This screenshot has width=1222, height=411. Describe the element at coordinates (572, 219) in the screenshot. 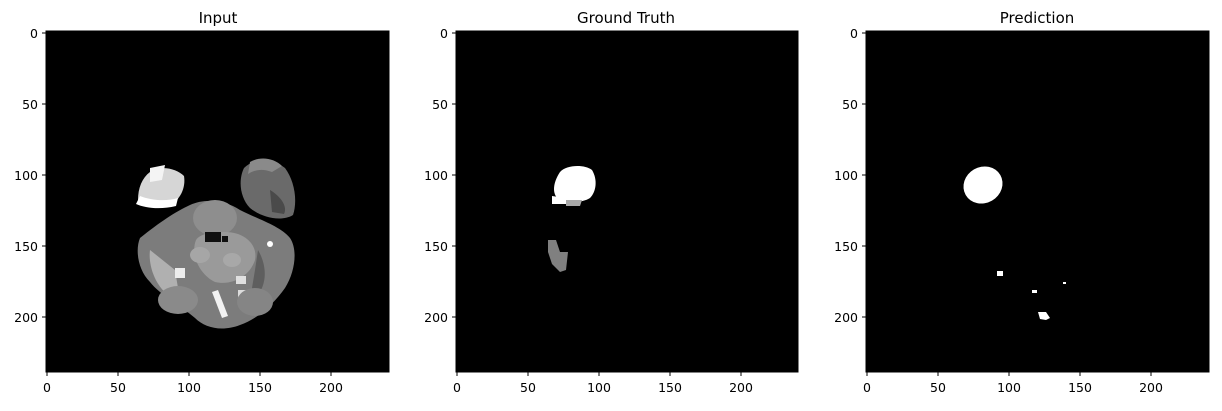

I see `ground-truth-mask` at that location.